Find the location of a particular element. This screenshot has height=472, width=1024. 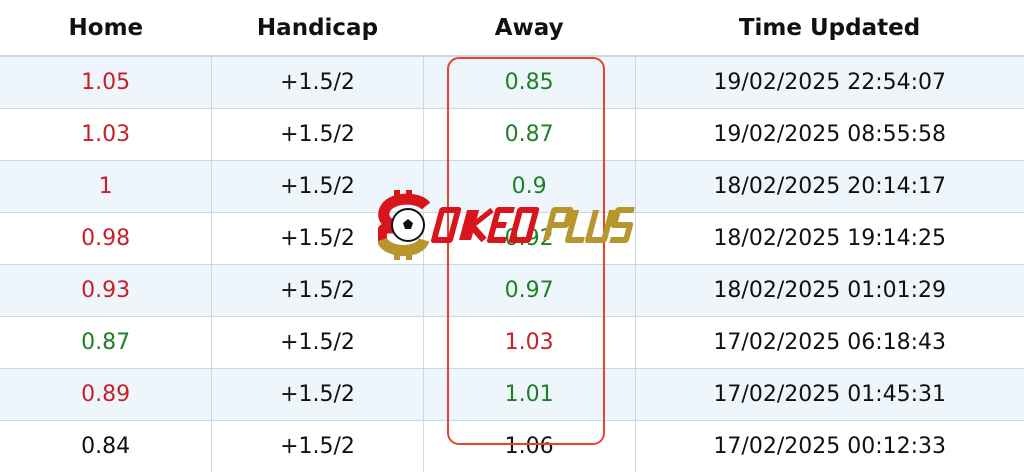

away-odds: 0.97 is located at coordinates (529, 291).